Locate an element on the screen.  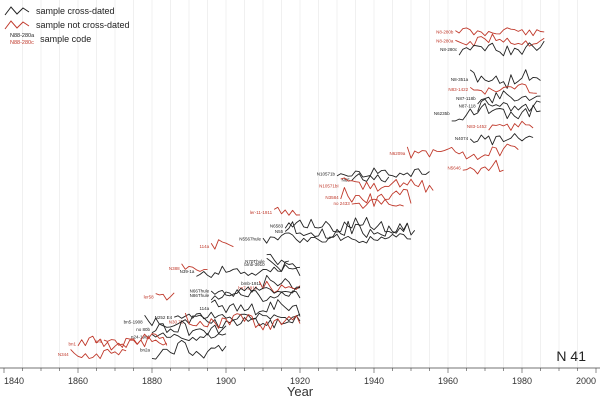
series-label: N4074 is located at coordinates (462, 138).